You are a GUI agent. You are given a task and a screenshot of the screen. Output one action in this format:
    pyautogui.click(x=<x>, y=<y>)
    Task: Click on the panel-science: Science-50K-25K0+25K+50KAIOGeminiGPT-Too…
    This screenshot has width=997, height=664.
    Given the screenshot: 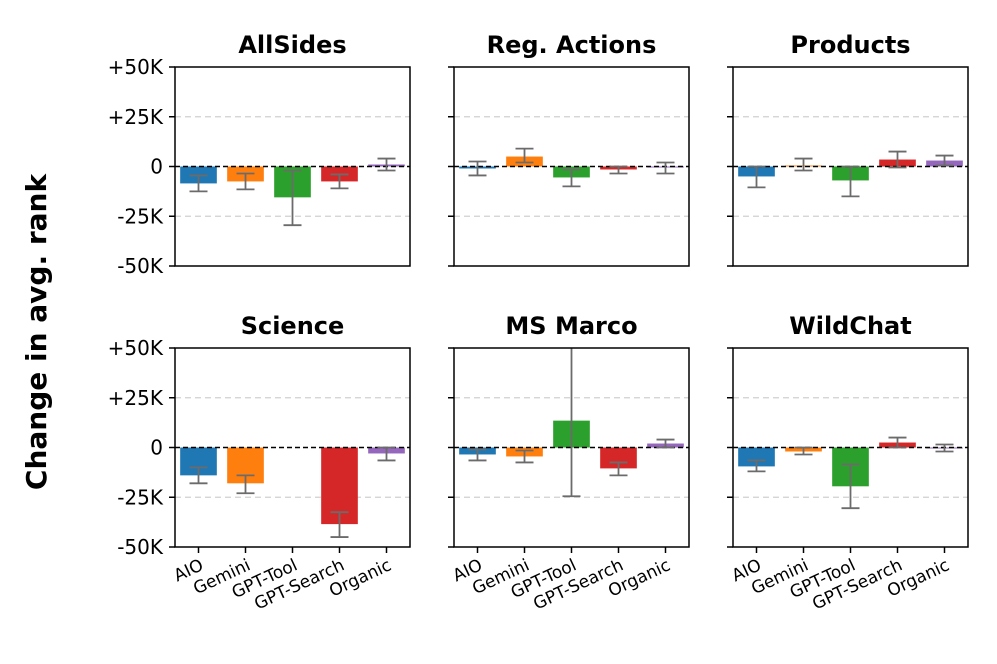 What is the action you would take?
    pyautogui.click(x=259, y=463)
    